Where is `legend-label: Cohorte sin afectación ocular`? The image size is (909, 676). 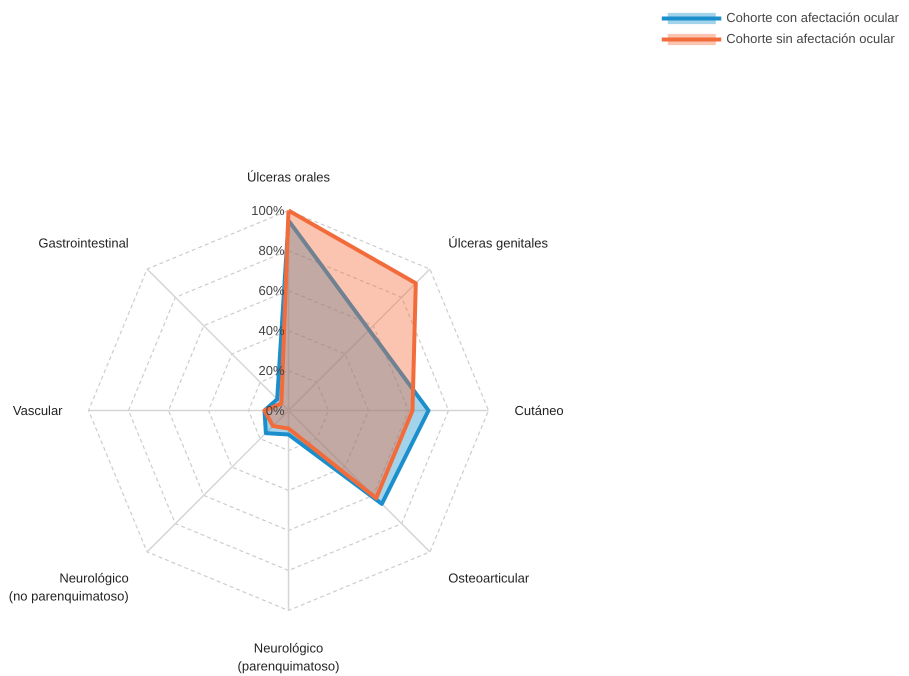 legend-label: Cohorte sin afectación ocular is located at coordinates (810, 38).